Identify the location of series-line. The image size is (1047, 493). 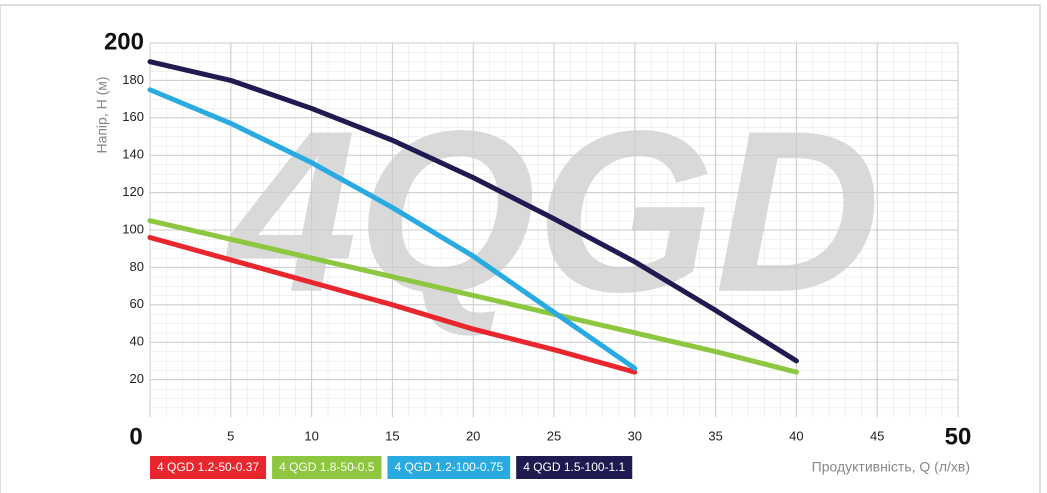
(392, 304).